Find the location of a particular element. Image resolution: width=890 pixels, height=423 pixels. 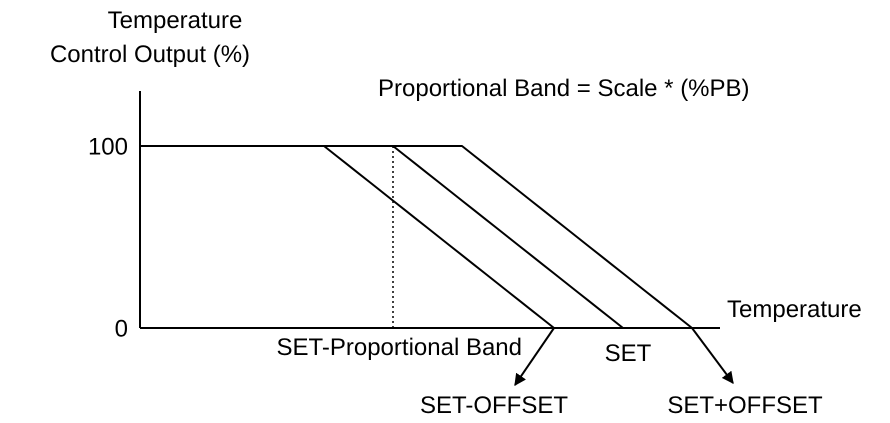

text: SET-Proportional Band is located at coordinates (399, 347).